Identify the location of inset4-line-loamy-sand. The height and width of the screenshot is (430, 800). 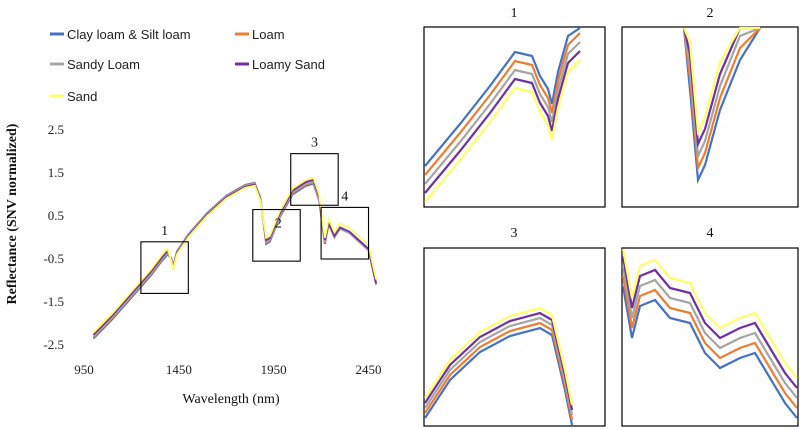
(709, 322).